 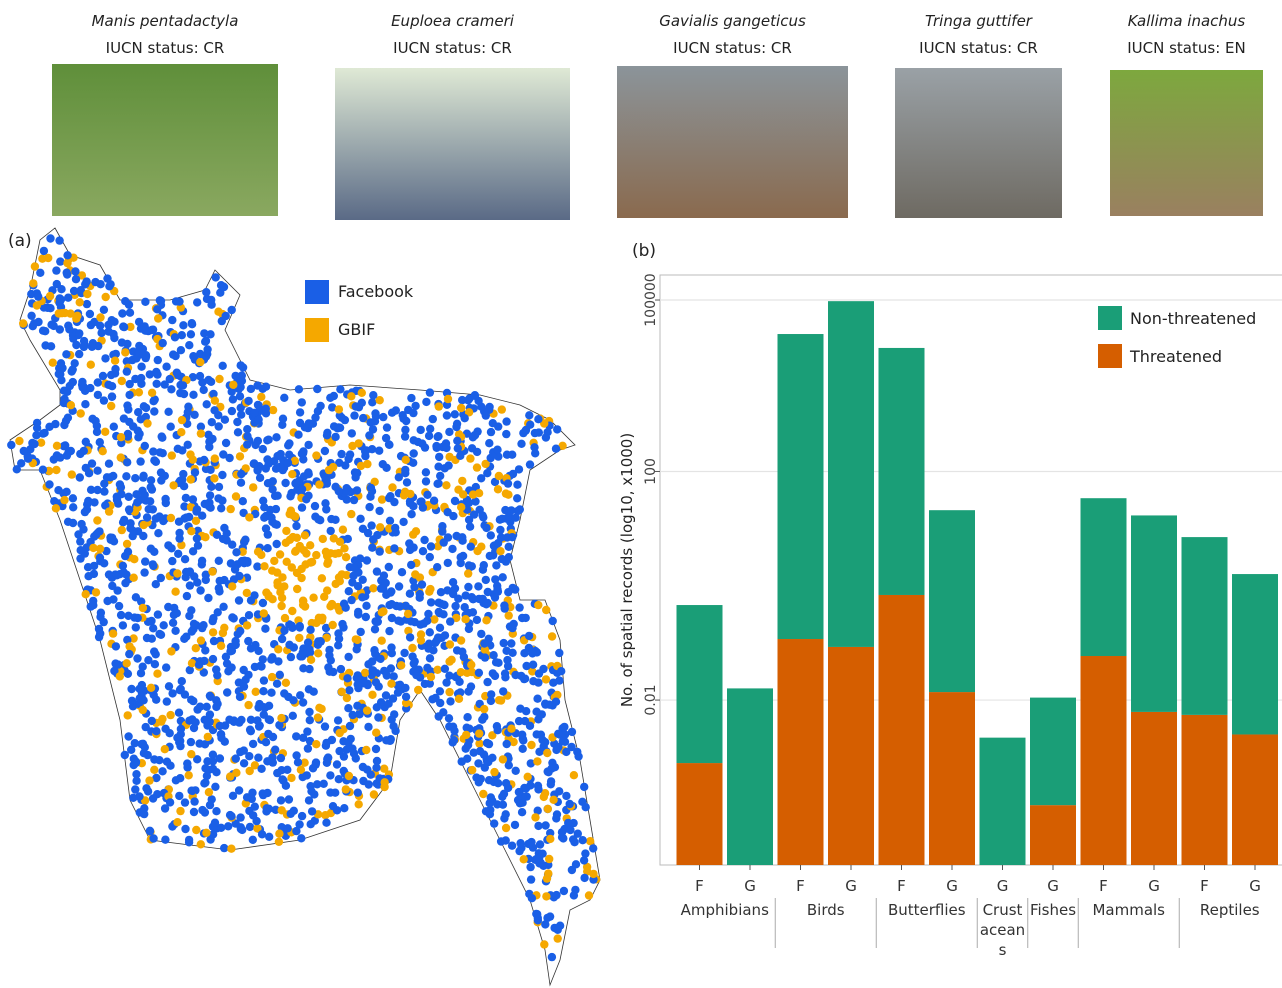 What do you see at coordinates (1110, 356) in the screenshot?
I see `legend-swatch` at bounding box center [1110, 356].